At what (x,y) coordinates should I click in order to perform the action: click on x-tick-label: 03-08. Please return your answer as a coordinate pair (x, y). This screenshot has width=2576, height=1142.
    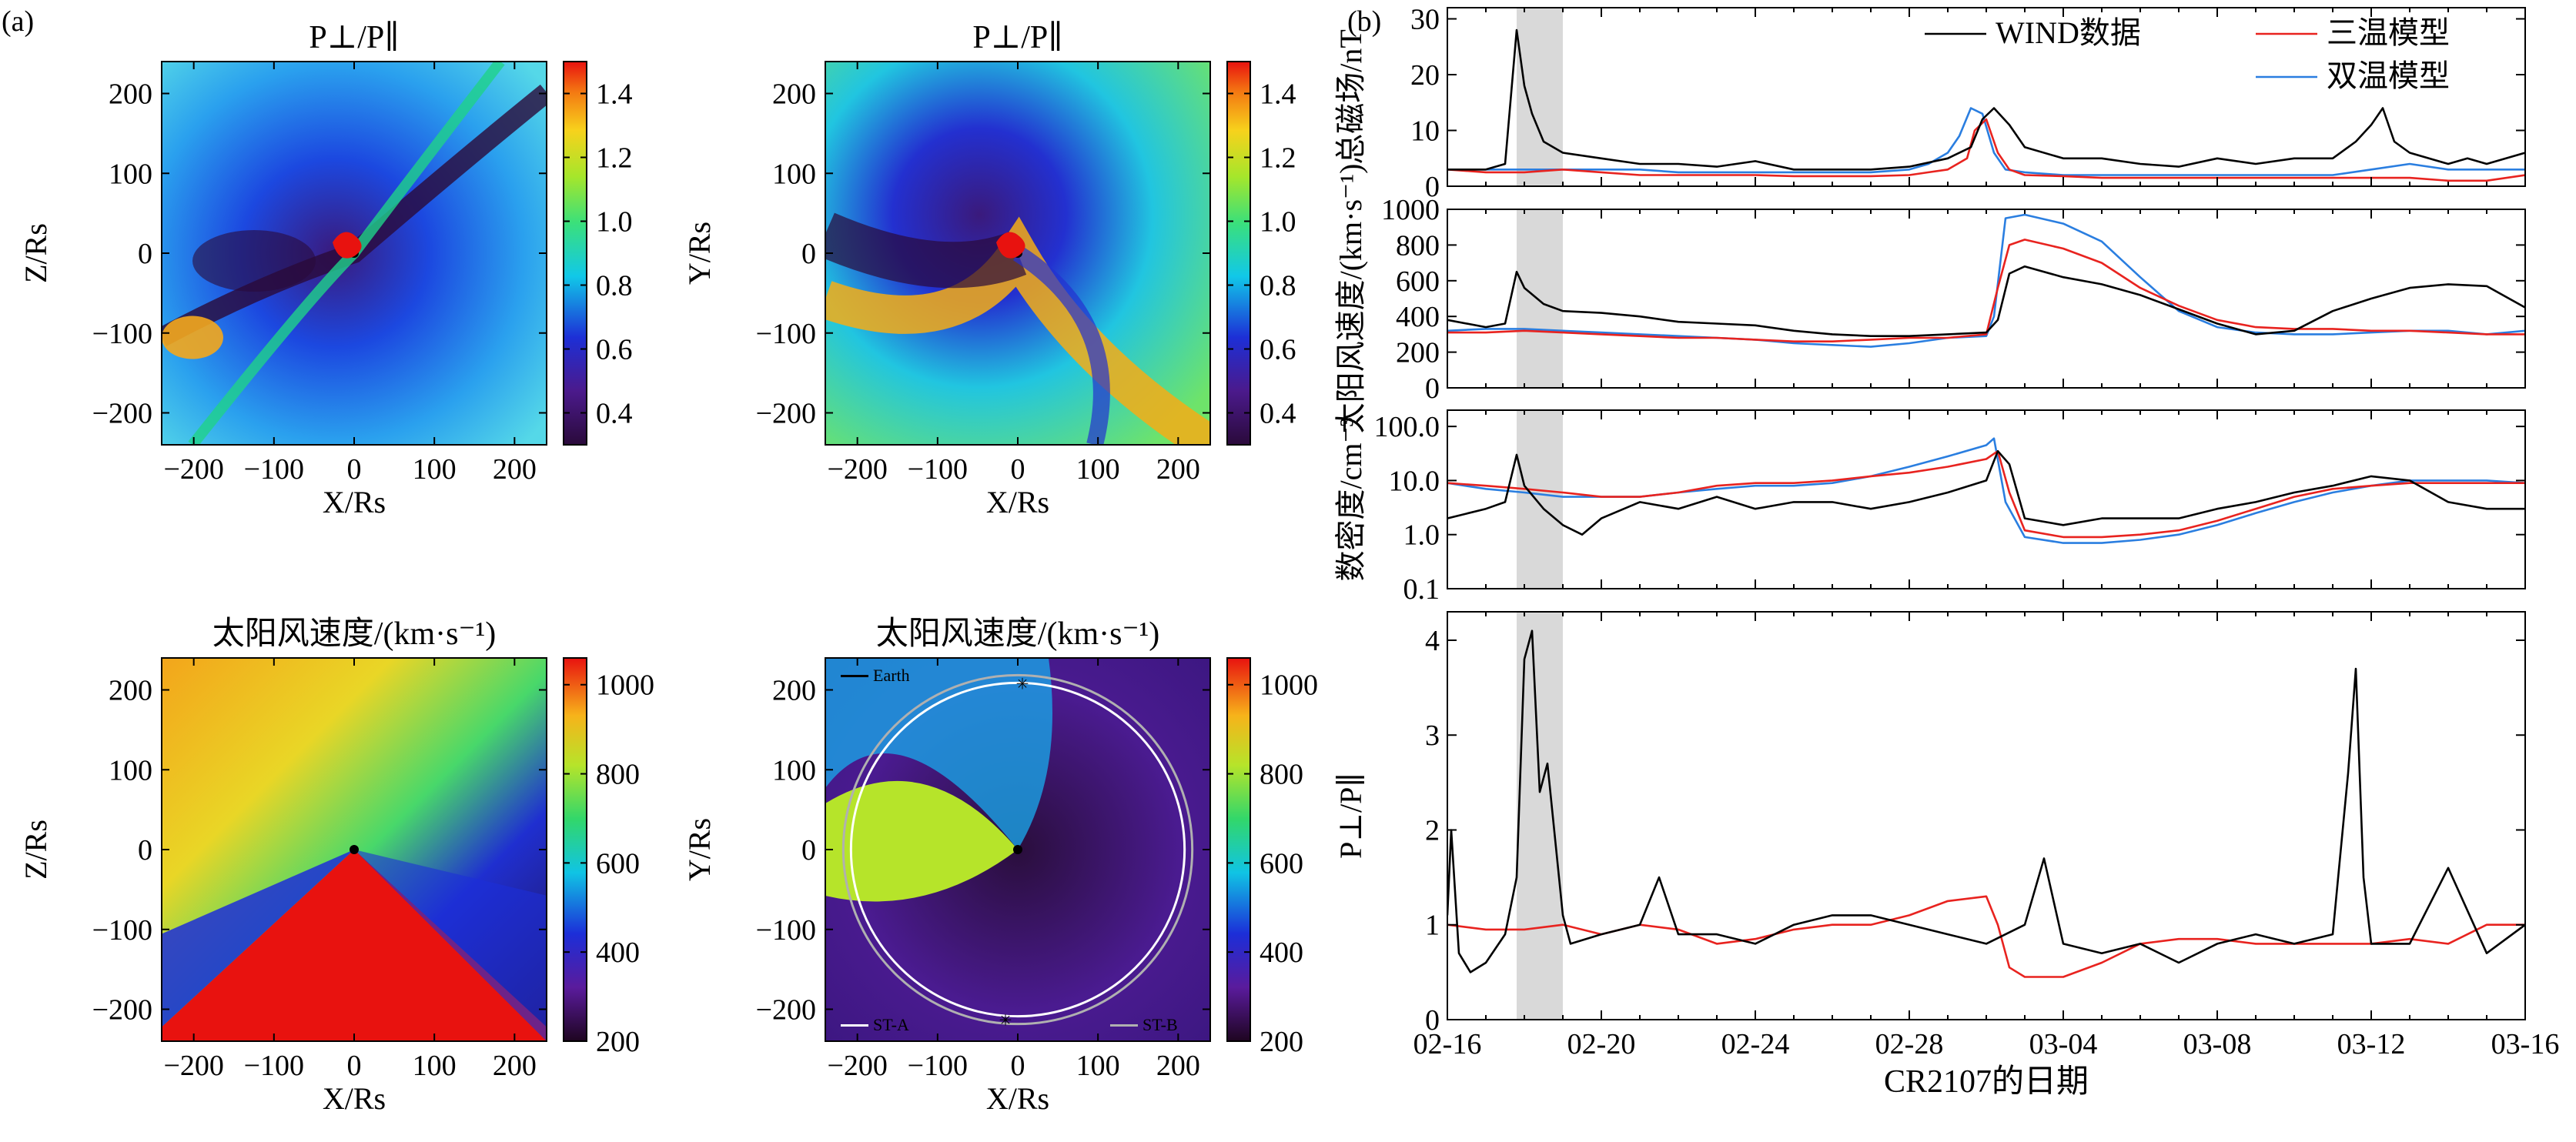
    Looking at the image, I should click on (2217, 1044).